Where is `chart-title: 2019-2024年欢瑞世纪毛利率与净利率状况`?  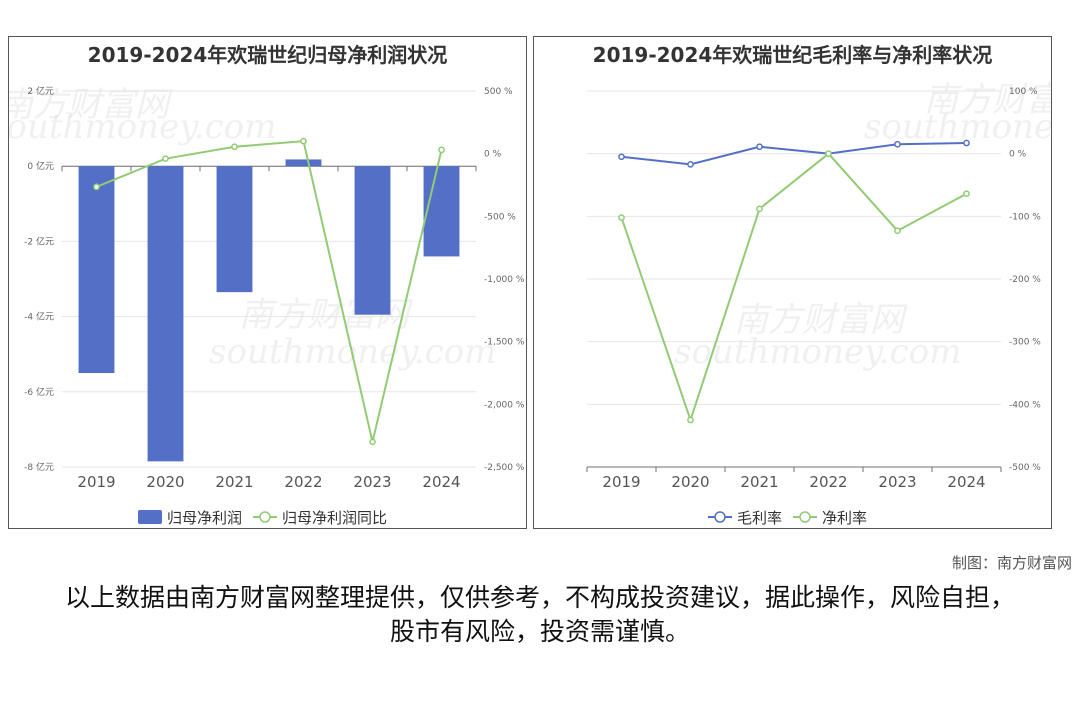 chart-title: 2019-2024年欢瑞世纪毛利率与净利率状况 is located at coordinates (792, 55).